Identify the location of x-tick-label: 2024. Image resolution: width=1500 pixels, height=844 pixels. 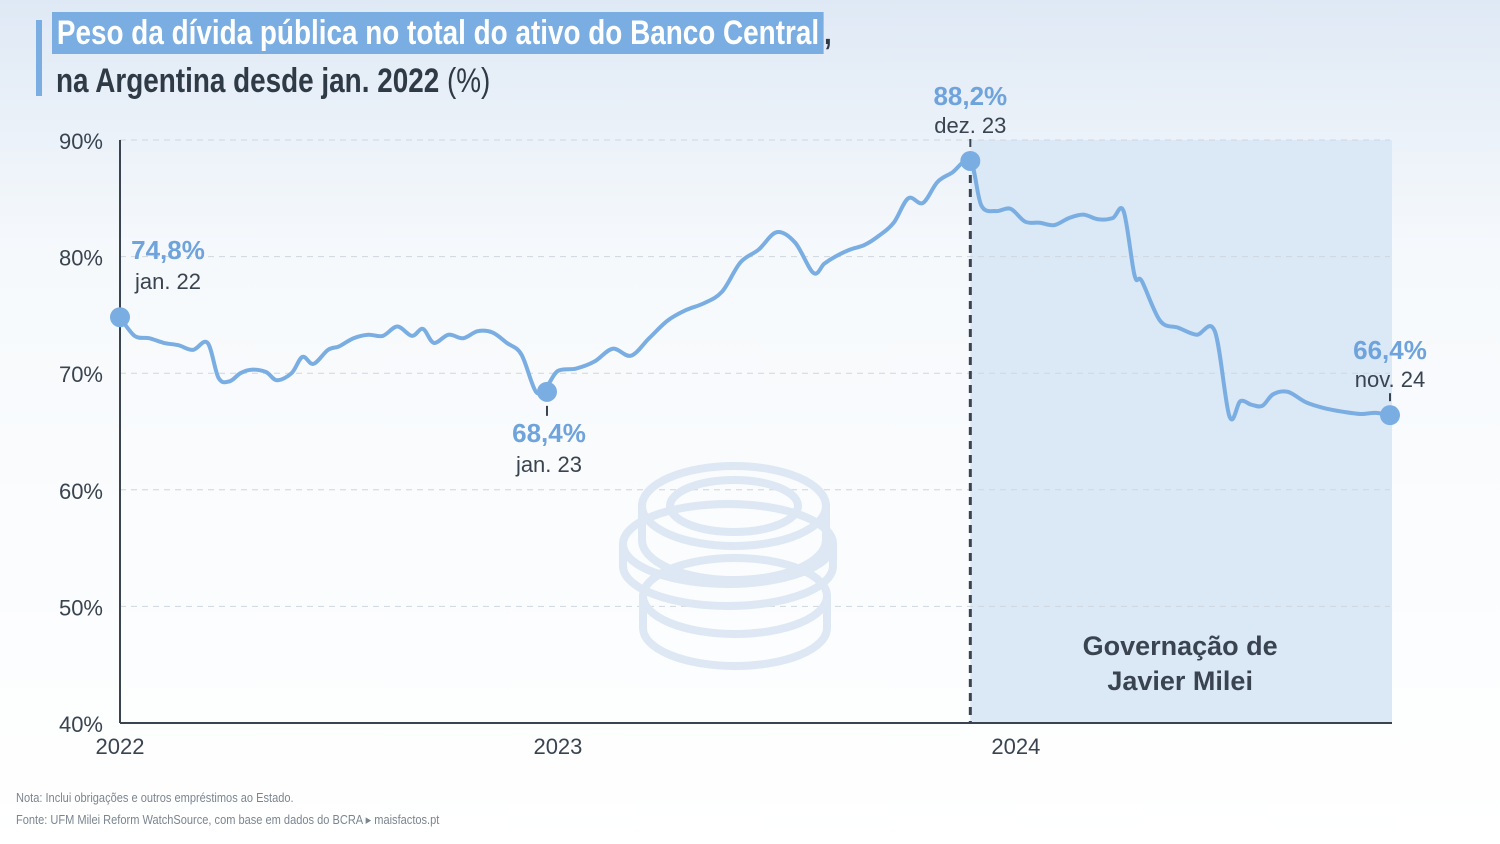
(1015, 746).